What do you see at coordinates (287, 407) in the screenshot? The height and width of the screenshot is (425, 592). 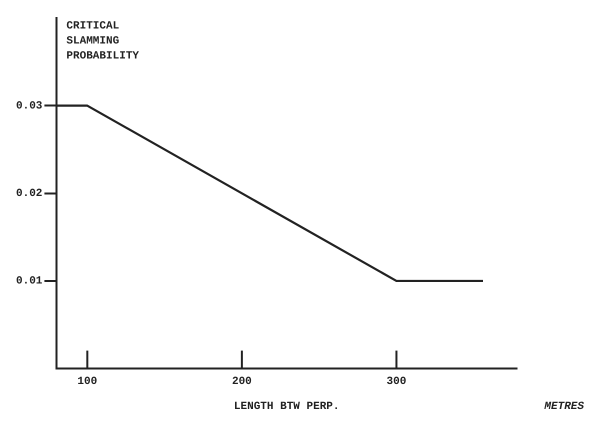 I see `x-axis-title: LENGTH BTW PERP.` at bounding box center [287, 407].